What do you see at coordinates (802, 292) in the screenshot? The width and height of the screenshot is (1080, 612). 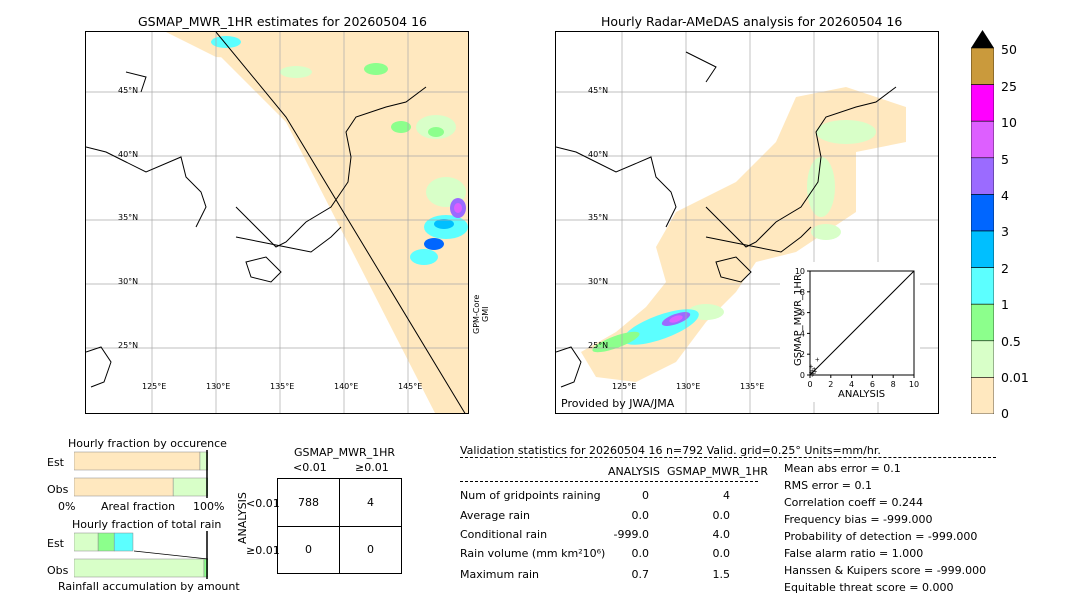 I see `scatter-y-tick-label: 8` at bounding box center [802, 292].